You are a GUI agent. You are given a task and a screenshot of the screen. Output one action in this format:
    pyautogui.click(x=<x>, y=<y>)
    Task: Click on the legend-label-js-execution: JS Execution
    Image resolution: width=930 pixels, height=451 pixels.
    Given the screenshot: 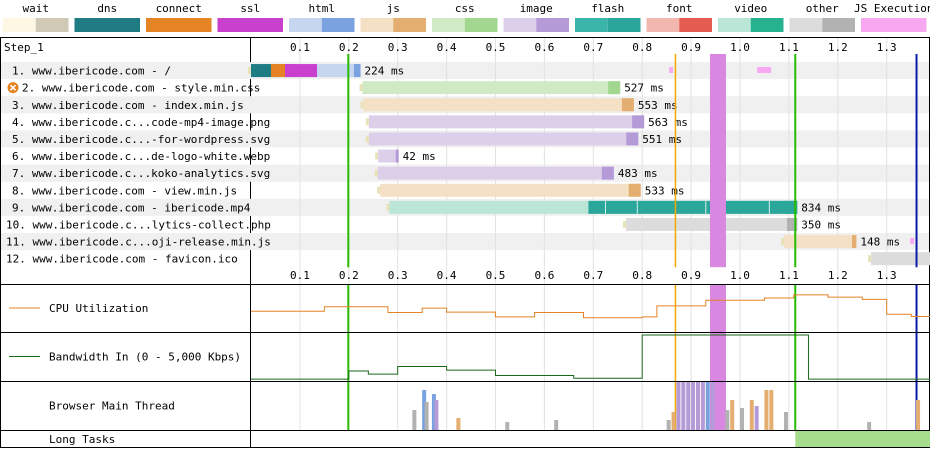 What is the action you would take?
    pyautogui.click(x=892, y=8)
    